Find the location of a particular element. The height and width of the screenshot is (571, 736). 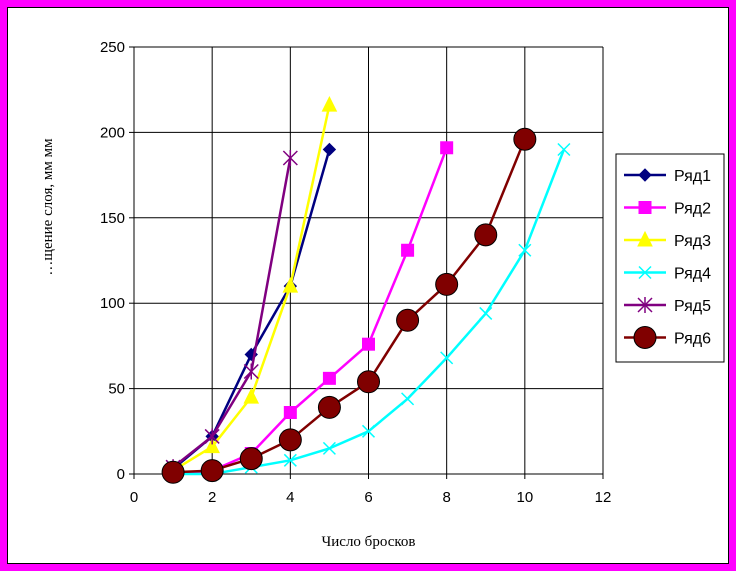

x-tick-label: 10 is located at coordinates (524, 497).